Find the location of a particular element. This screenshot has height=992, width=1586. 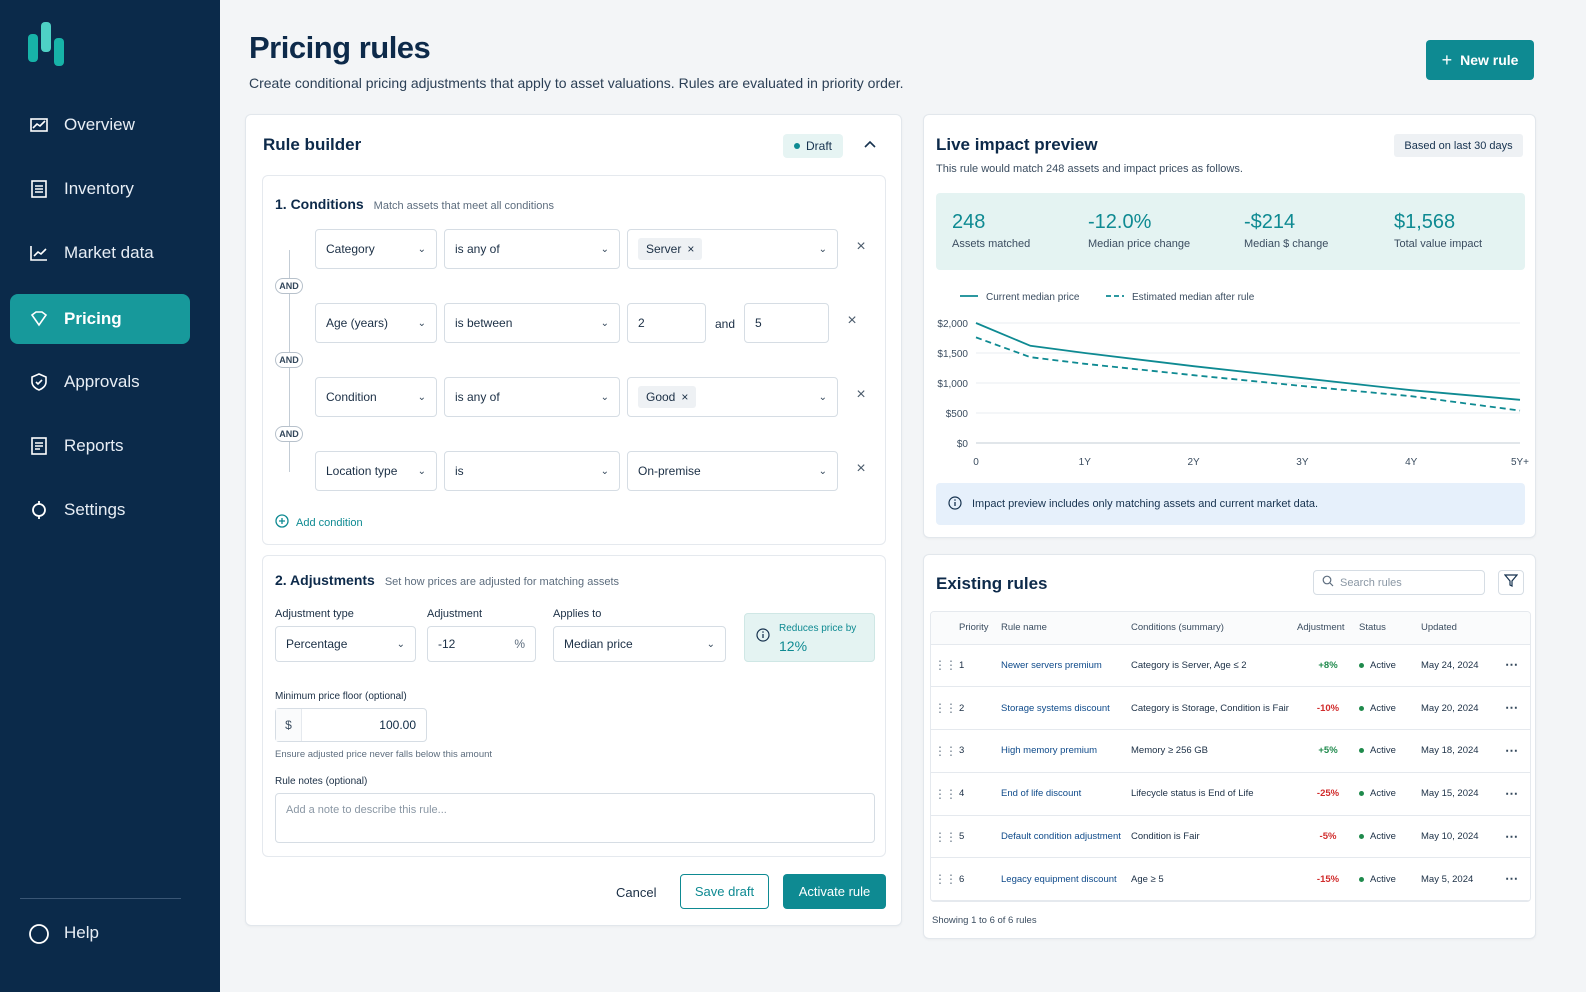

adjustment-type-select: Percentage ⌄ is located at coordinates (345, 644).